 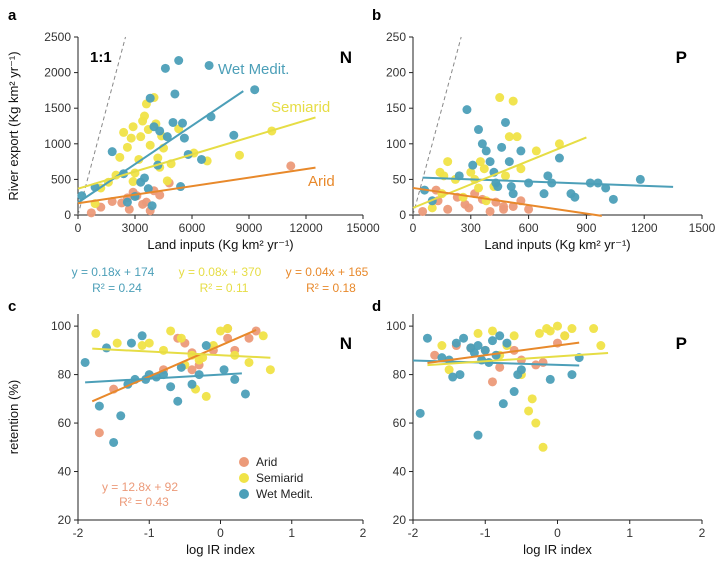 I want to click on points-b, so click(x=531, y=154).